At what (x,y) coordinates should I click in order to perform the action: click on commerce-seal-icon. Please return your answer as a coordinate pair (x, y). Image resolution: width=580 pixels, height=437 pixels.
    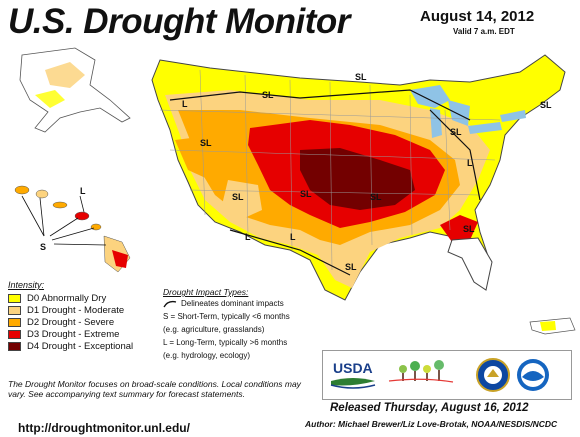
    Looking at the image, I should click on (493, 375).